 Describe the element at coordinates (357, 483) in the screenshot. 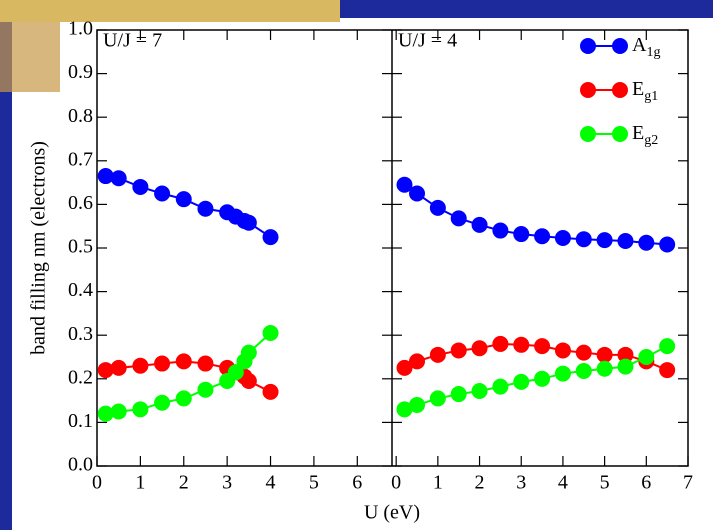

I see `x-tick-label: 6` at that location.